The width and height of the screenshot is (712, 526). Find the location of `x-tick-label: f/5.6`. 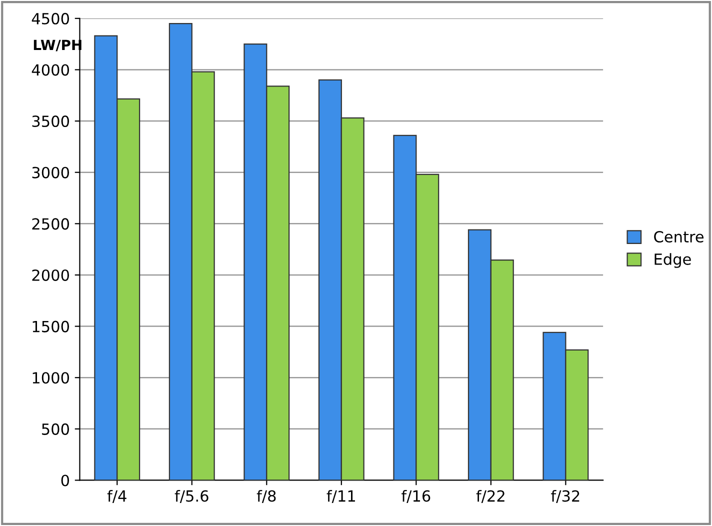

x-tick-label: f/5.6 is located at coordinates (191, 496).